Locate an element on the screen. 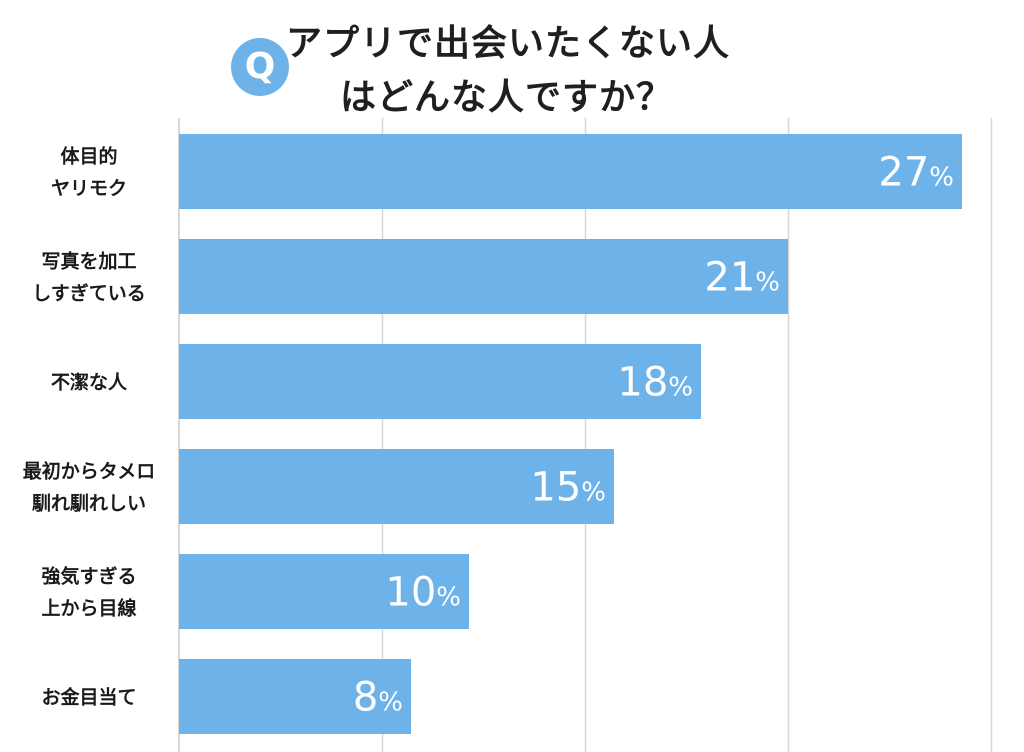 The height and width of the screenshot is (752, 1024). category-label-5-0: お金目当て is located at coordinates (88, 697).